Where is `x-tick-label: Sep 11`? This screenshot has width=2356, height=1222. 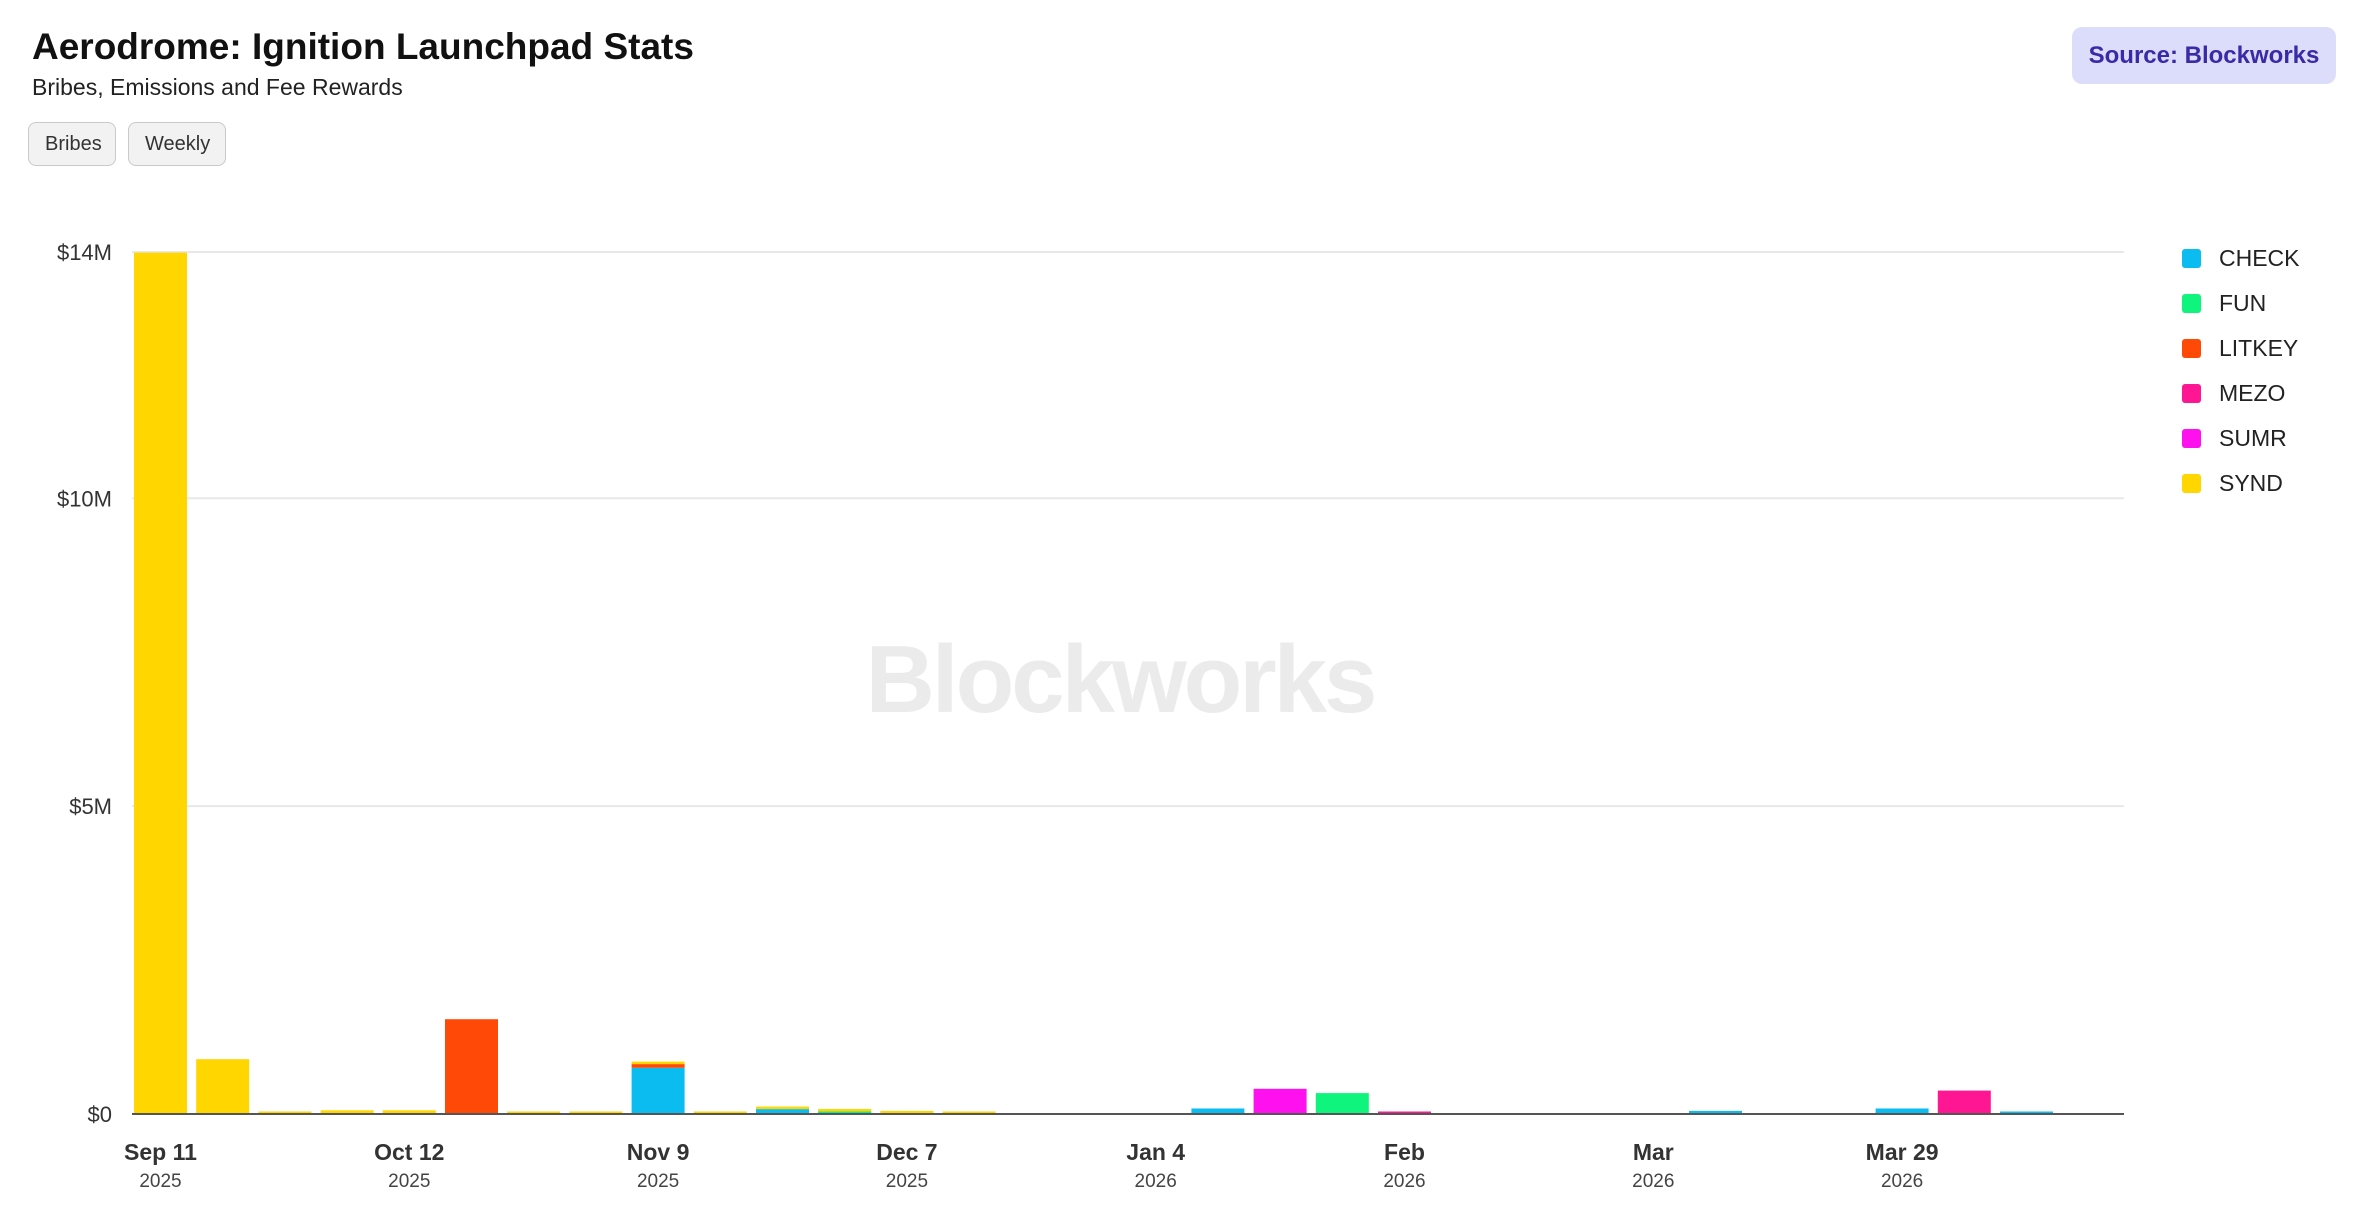
x-tick-label: Sep 11 is located at coordinates (160, 1152).